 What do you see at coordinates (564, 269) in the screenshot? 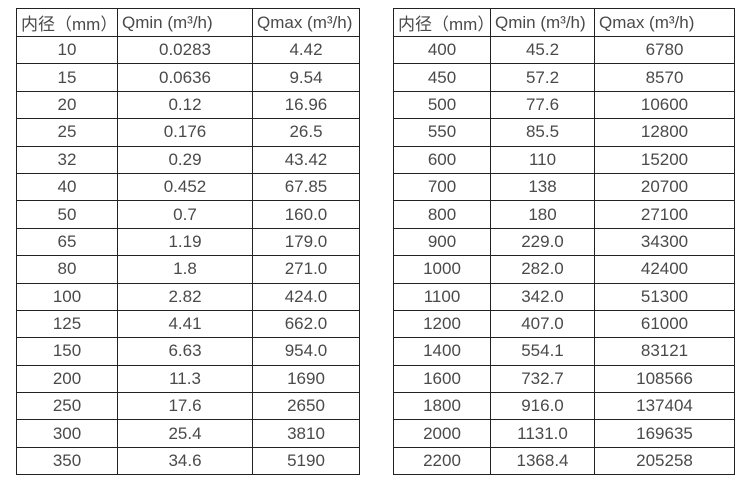
I see `table-row: 1000 282.0 42400` at bounding box center [564, 269].